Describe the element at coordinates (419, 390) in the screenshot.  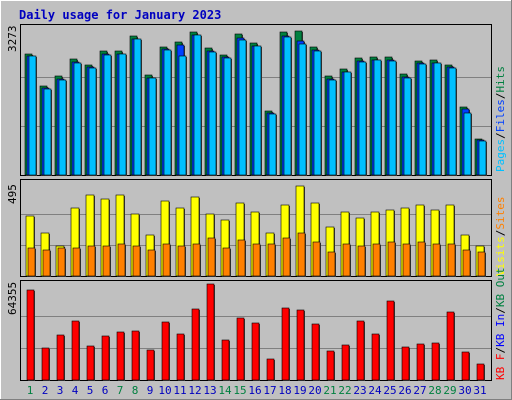
I see `day-label: 27` at that location.